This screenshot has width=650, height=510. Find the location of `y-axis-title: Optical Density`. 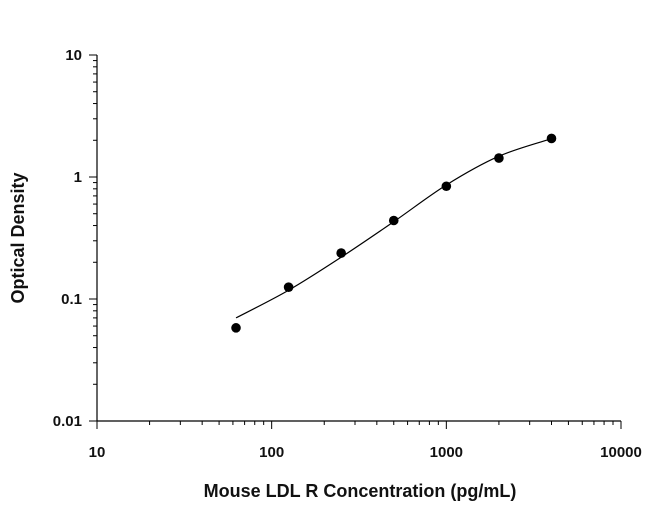

y-axis-title: Optical Density is located at coordinates (18, 237).